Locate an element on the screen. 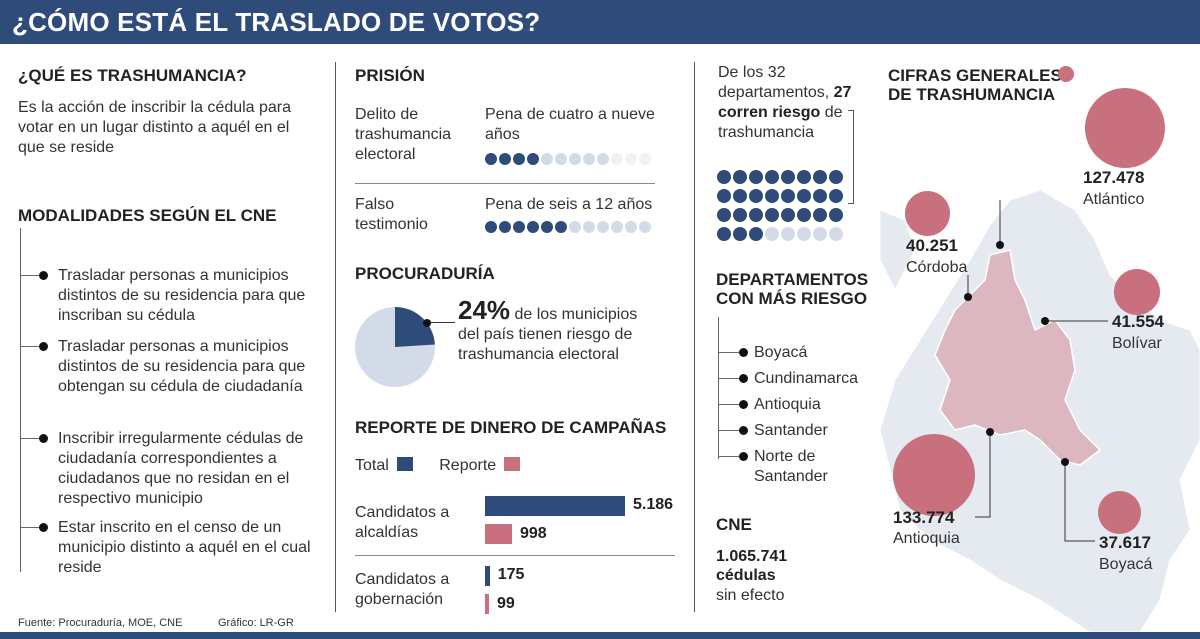 The height and width of the screenshot is (639, 1200). departamentos-heading: DEPARTAMENTOS CON MÁS RIESGO is located at coordinates (792, 289).